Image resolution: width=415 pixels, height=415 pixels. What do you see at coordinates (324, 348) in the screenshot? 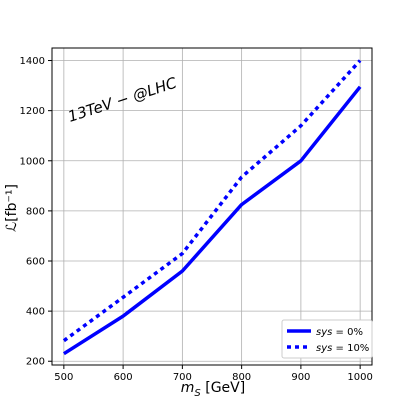
I see `legend-entry-sys-10-var: sys` at bounding box center [324, 348].